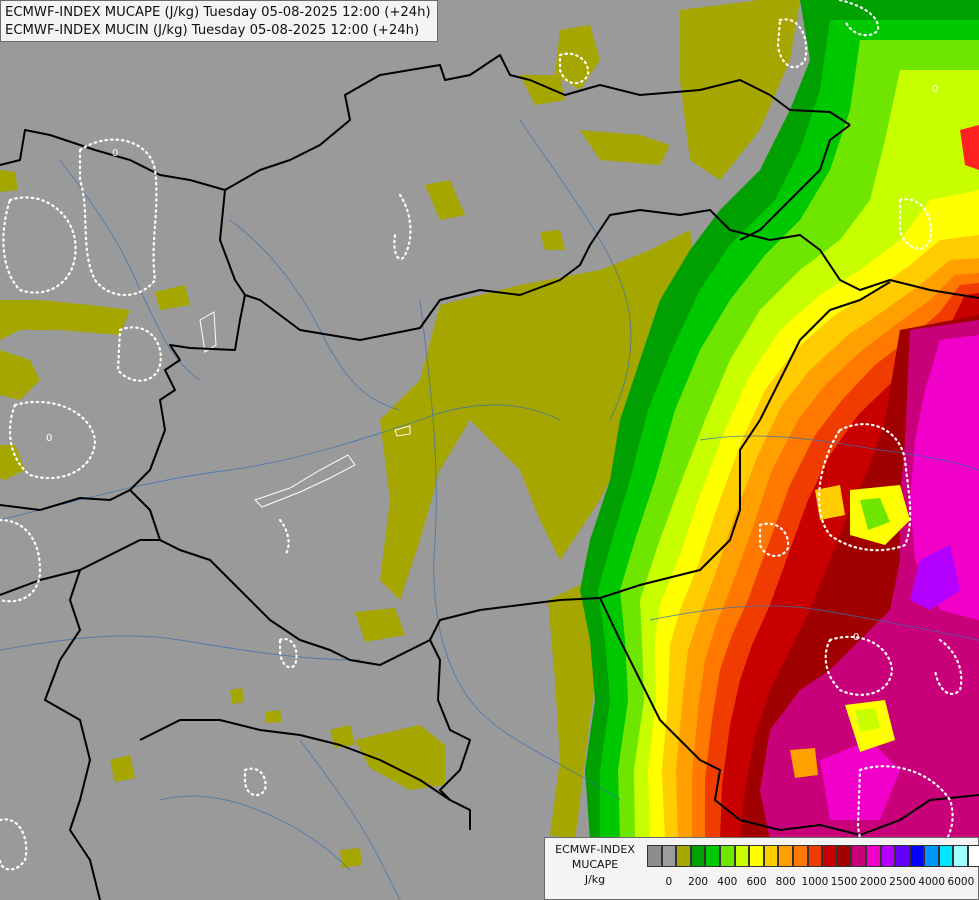  What do you see at coordinates (669, 882) in the screenshot?
I see `legend-tick-label: 0` at bounding box center [669, 882].